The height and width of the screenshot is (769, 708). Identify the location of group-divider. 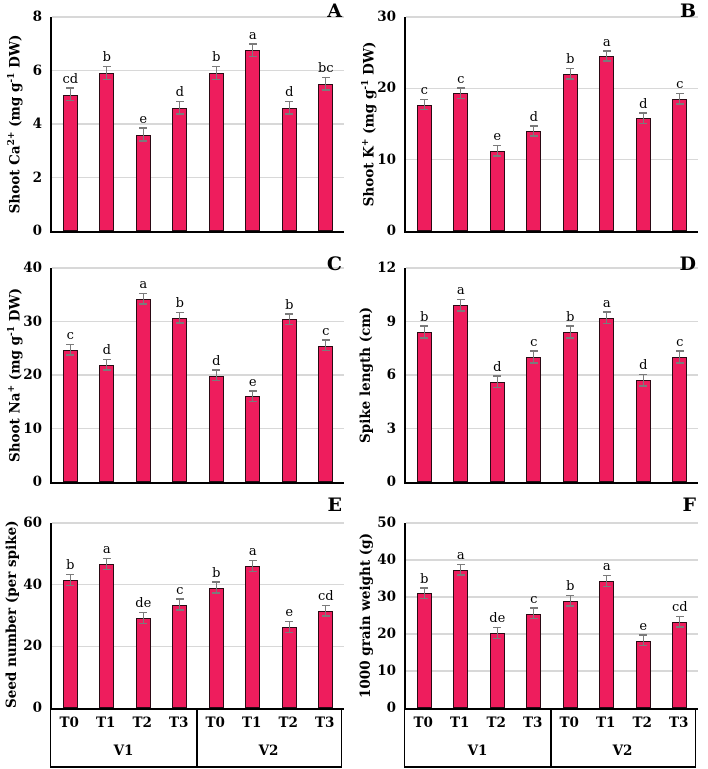
(551, 737).